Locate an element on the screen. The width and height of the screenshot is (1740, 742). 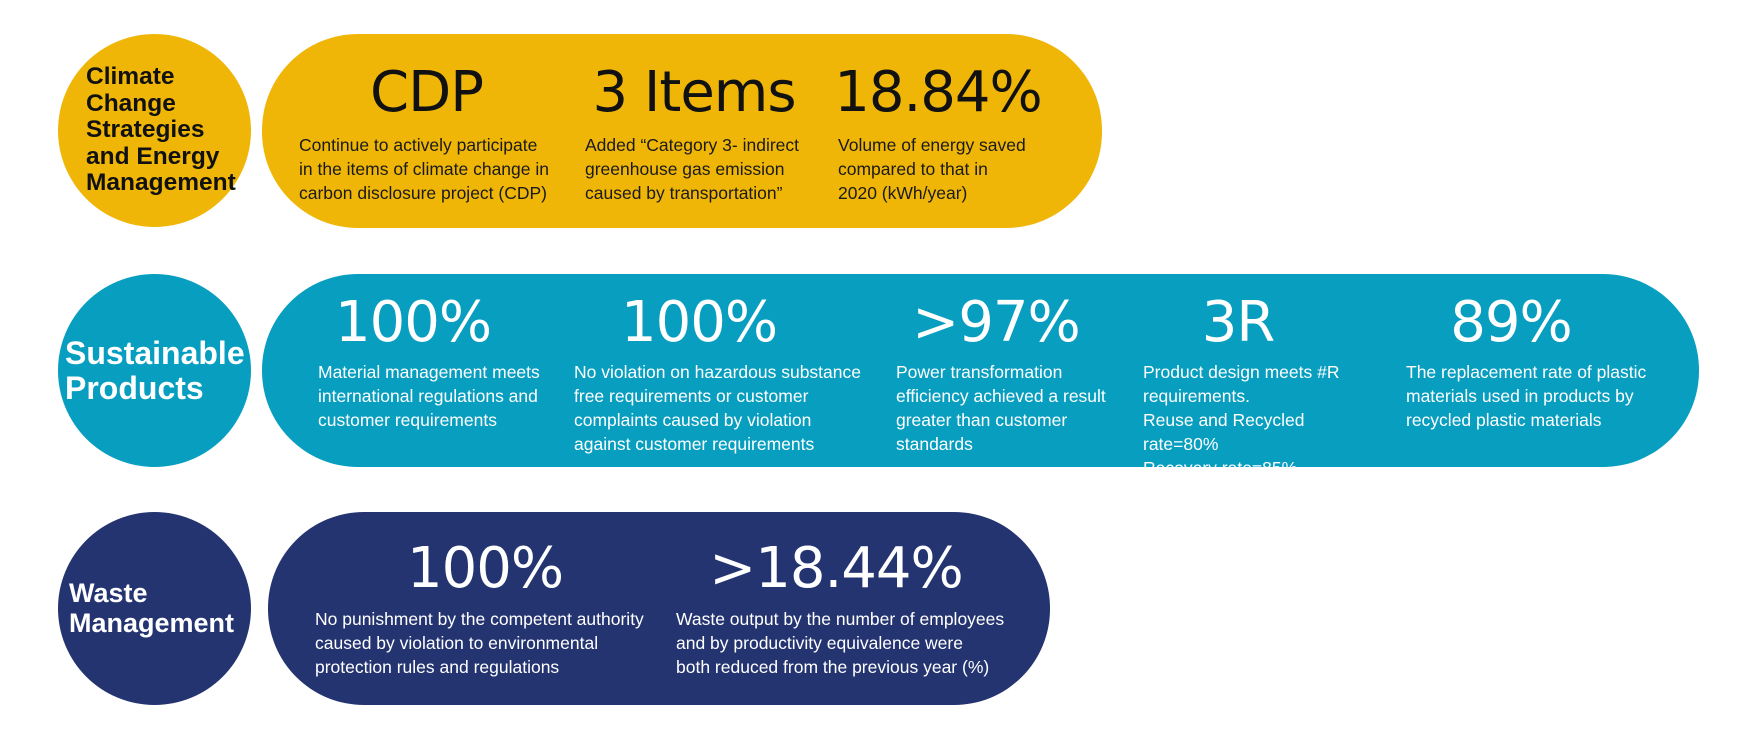
metric-value: >18.44% is located at coordinates (836, 568).